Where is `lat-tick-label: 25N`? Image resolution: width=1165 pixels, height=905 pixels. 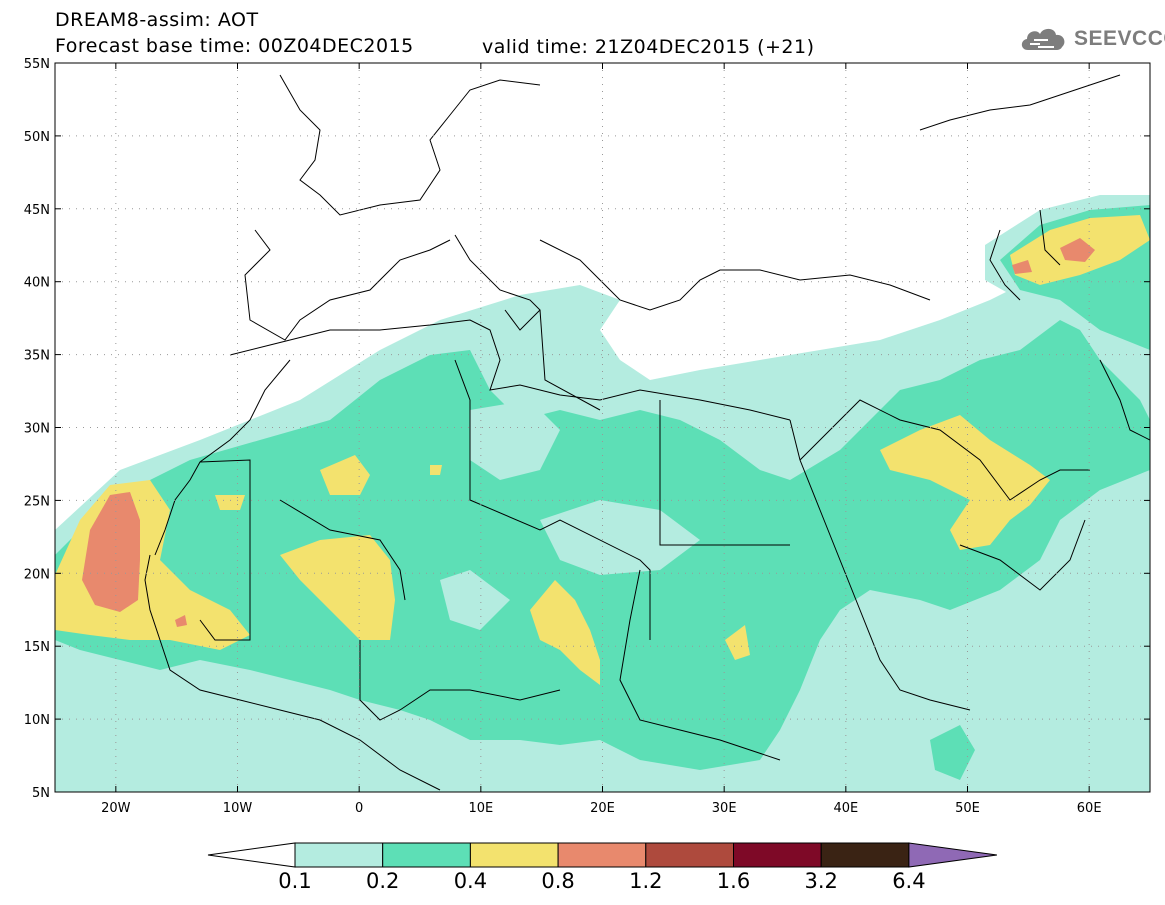 lat-tick-label: 25N is located at coordinates (37, 501).